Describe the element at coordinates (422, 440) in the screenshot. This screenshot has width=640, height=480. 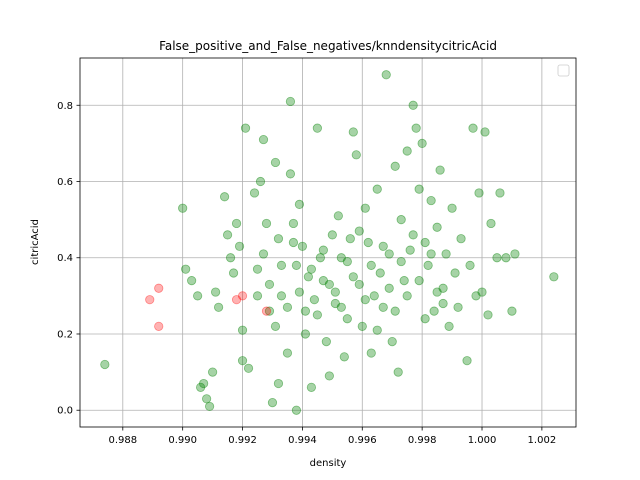
I see `x-tick-label: 0.998` at that location.